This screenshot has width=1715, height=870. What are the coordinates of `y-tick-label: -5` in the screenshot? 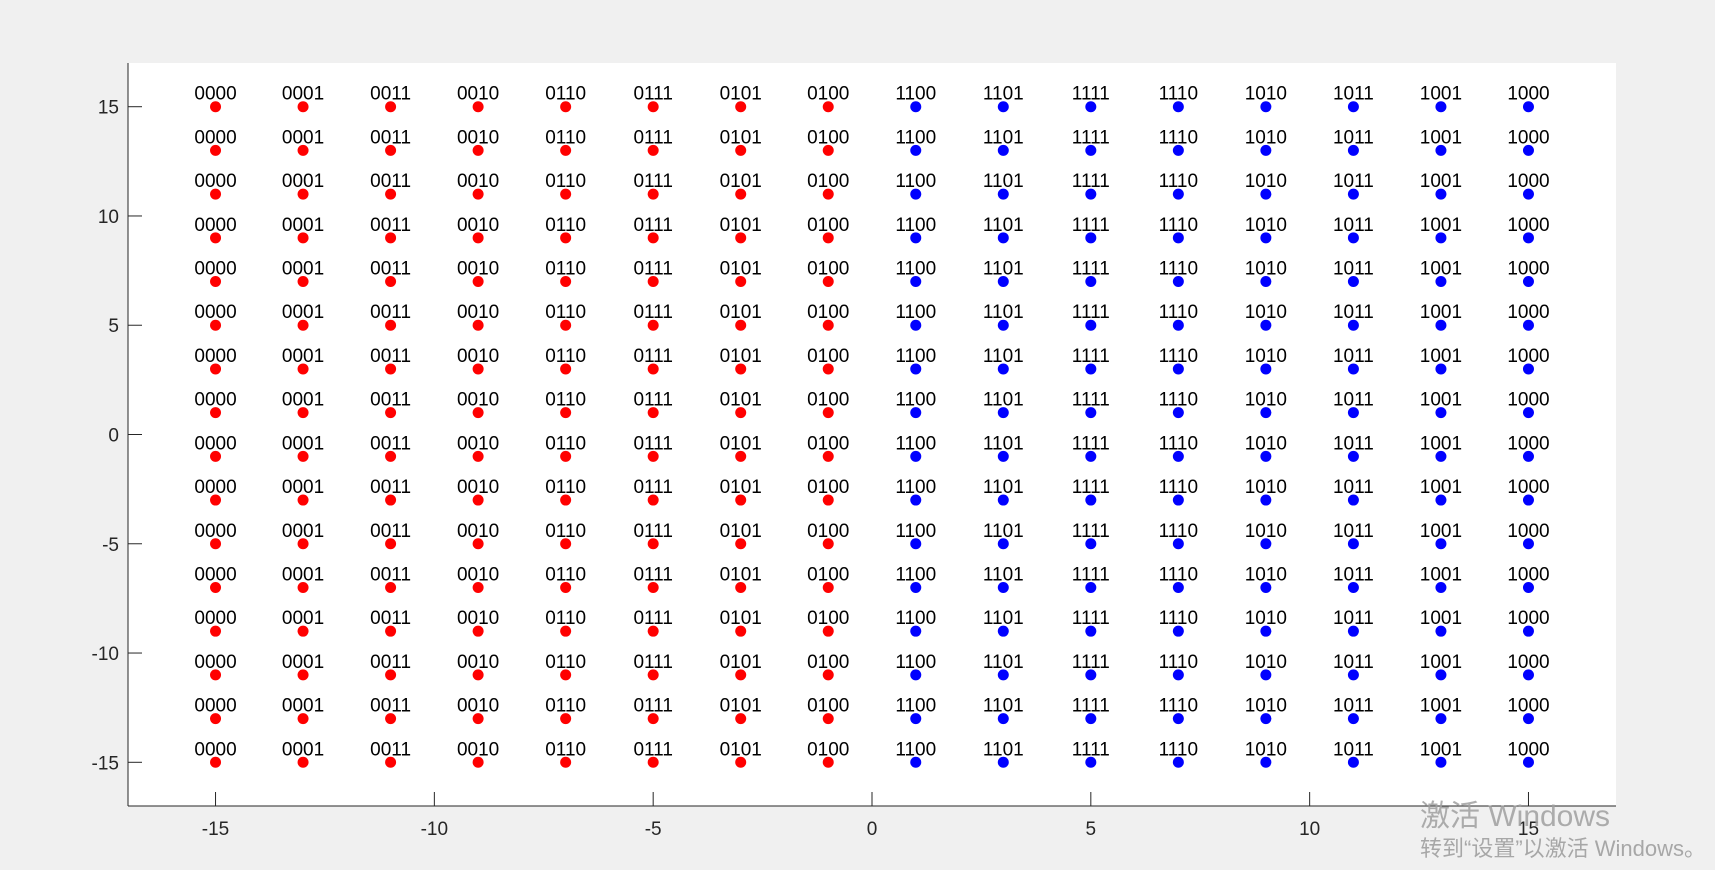 It's located at (110, 545).